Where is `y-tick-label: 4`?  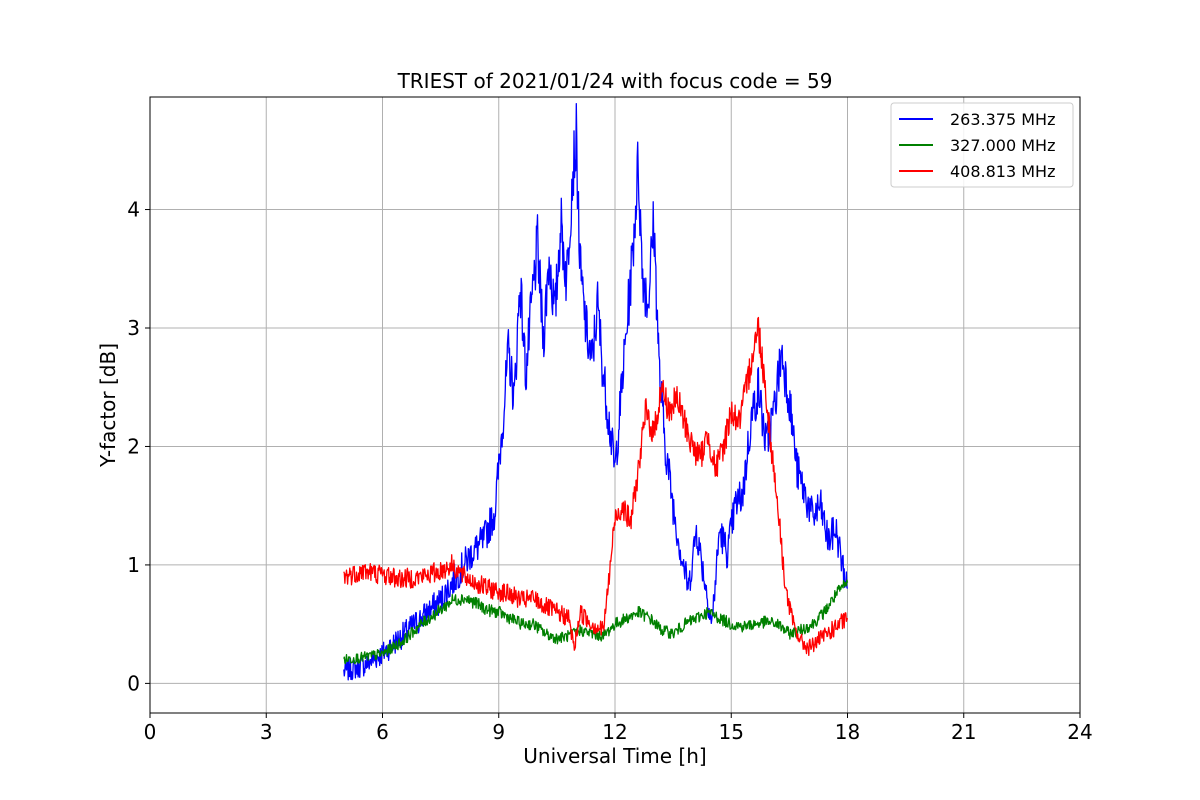
y-tick-label: 4 is located at coordinates (133, 210).